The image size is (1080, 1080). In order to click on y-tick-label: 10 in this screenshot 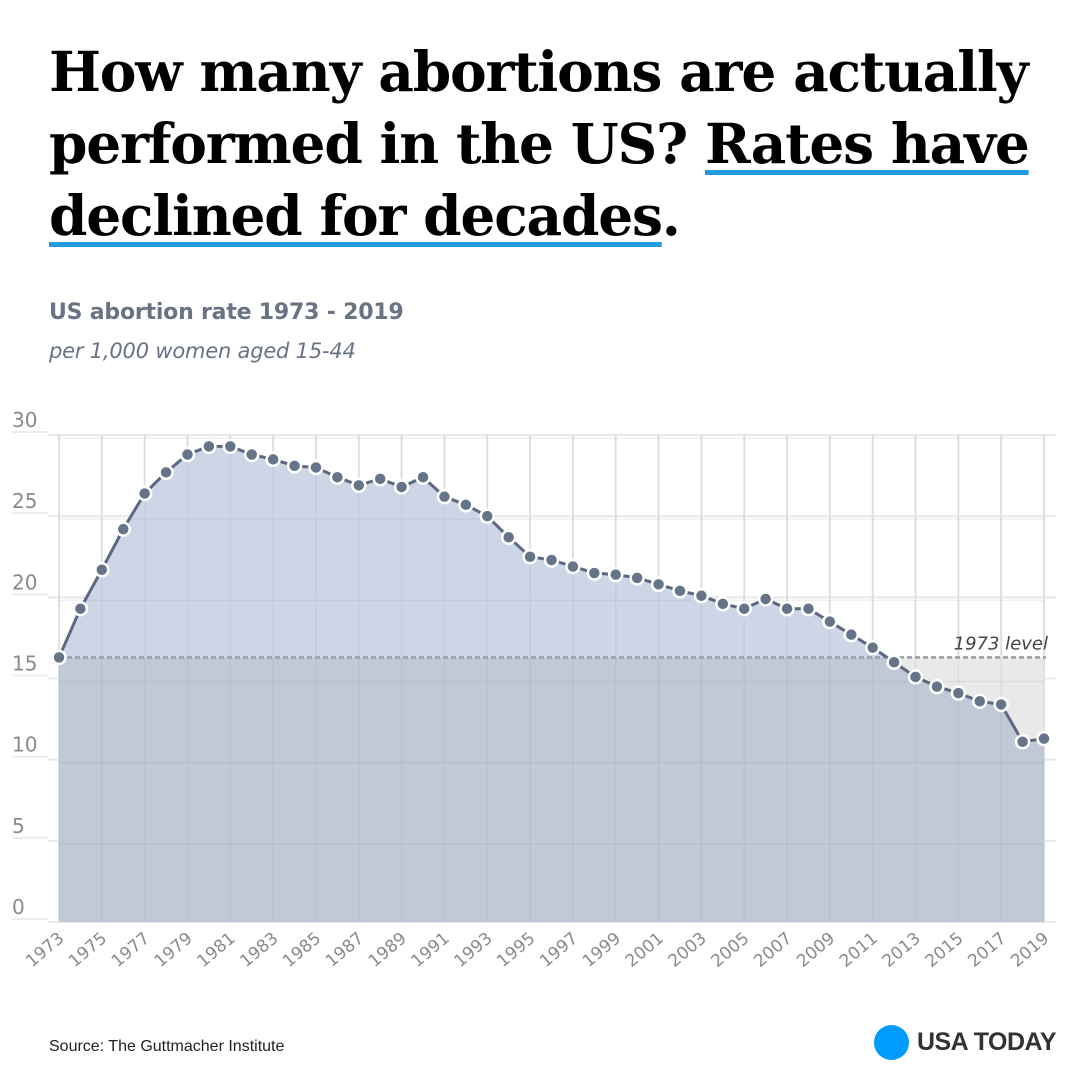, I will do `click(24, 745)`.